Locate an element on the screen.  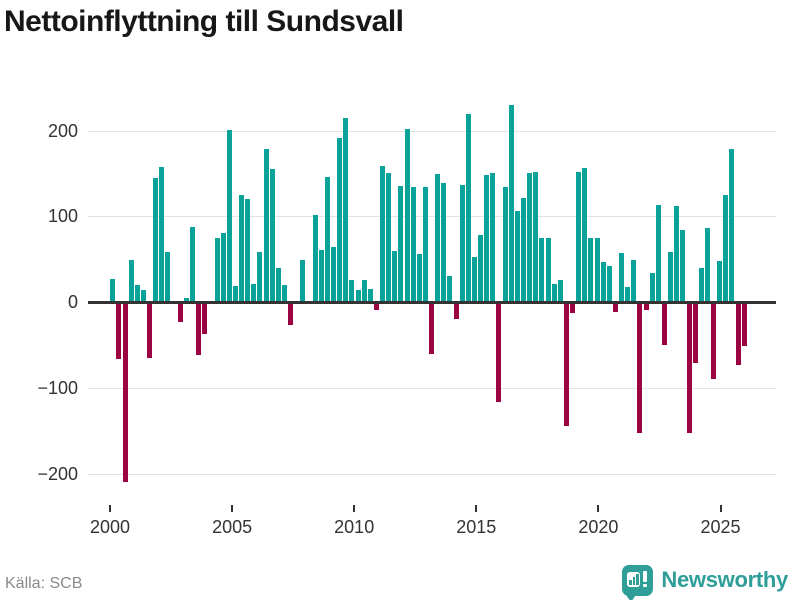
x-axis-tick-label: 2020 is located at coordinates (598, 527).